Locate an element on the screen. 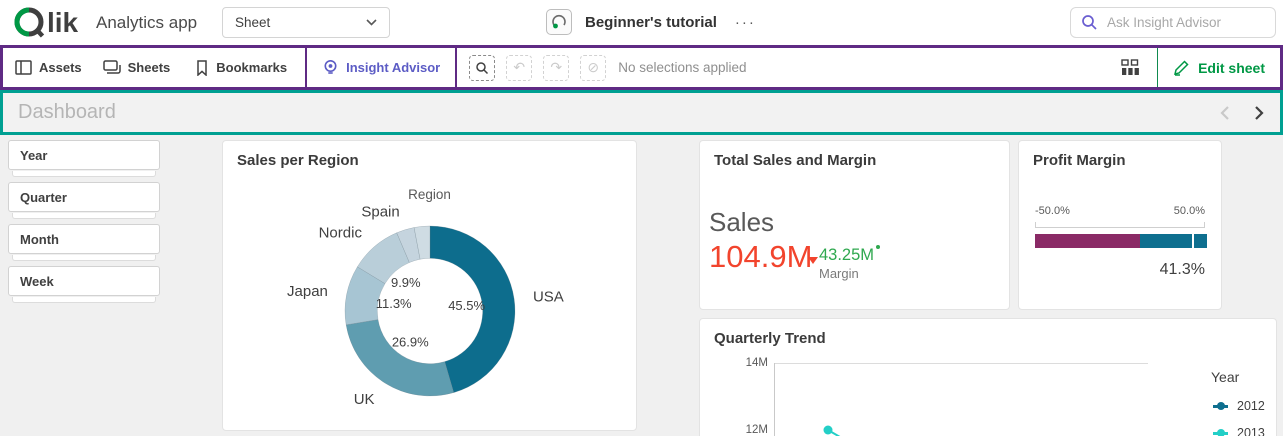  sheet-selector-value: Sheet is located at coordinates (253, 22).